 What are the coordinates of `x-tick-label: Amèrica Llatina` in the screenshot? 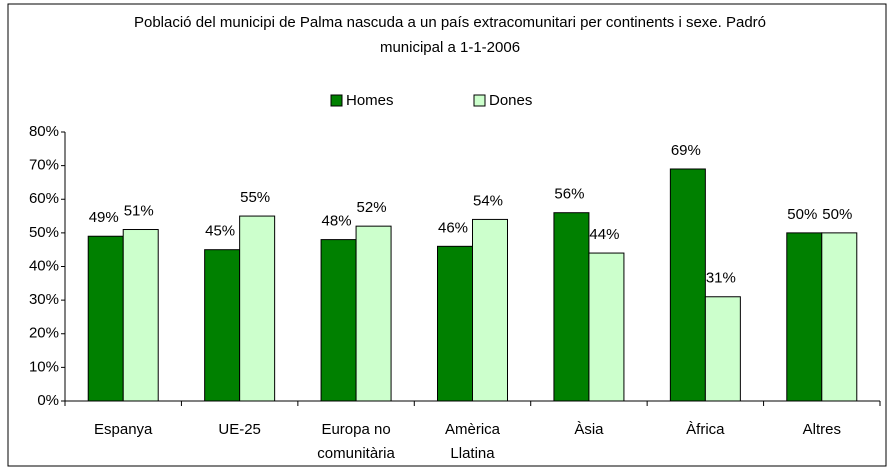 It's located at (473, 441).